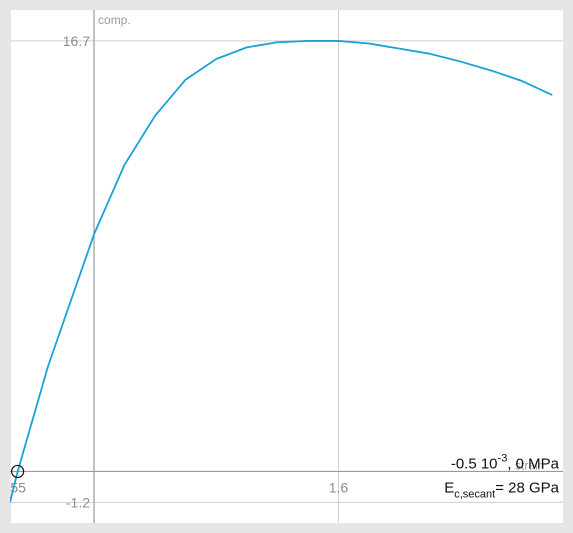 This screenshot has width=573, height=533. What do you see at coordinates (529, 465) in the screenshot?
I see `x-axis-name: strain` at bounding box center [529, 465].